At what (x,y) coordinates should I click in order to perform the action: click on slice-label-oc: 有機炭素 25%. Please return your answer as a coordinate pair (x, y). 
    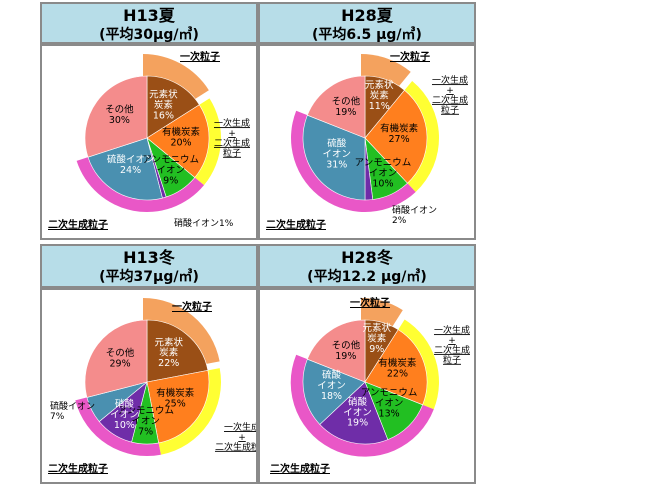
    Looking at the image, I should click on (175, 398).